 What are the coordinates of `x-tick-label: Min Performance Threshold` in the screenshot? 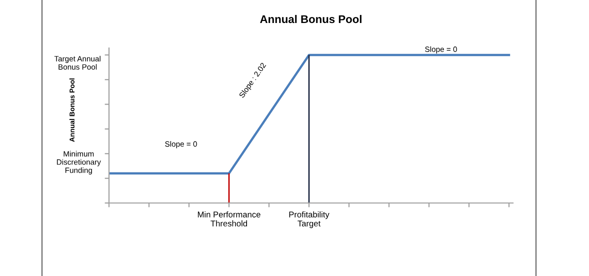 It's located at (229, 218).